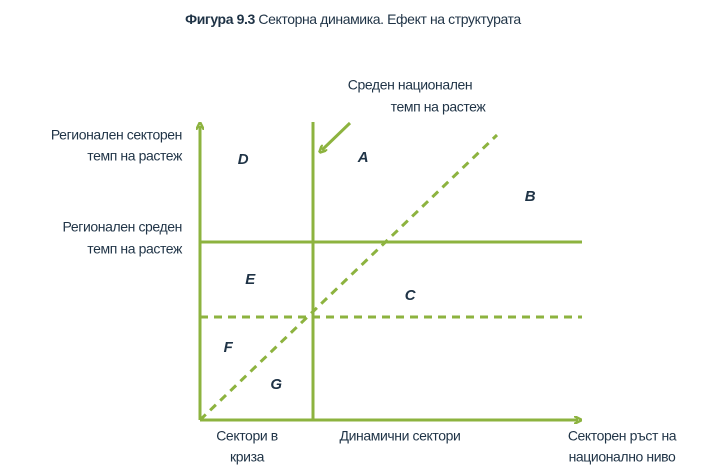 The image size is (706, 475). I want to click on crisis-label: Сектори в, so click(247, 436).